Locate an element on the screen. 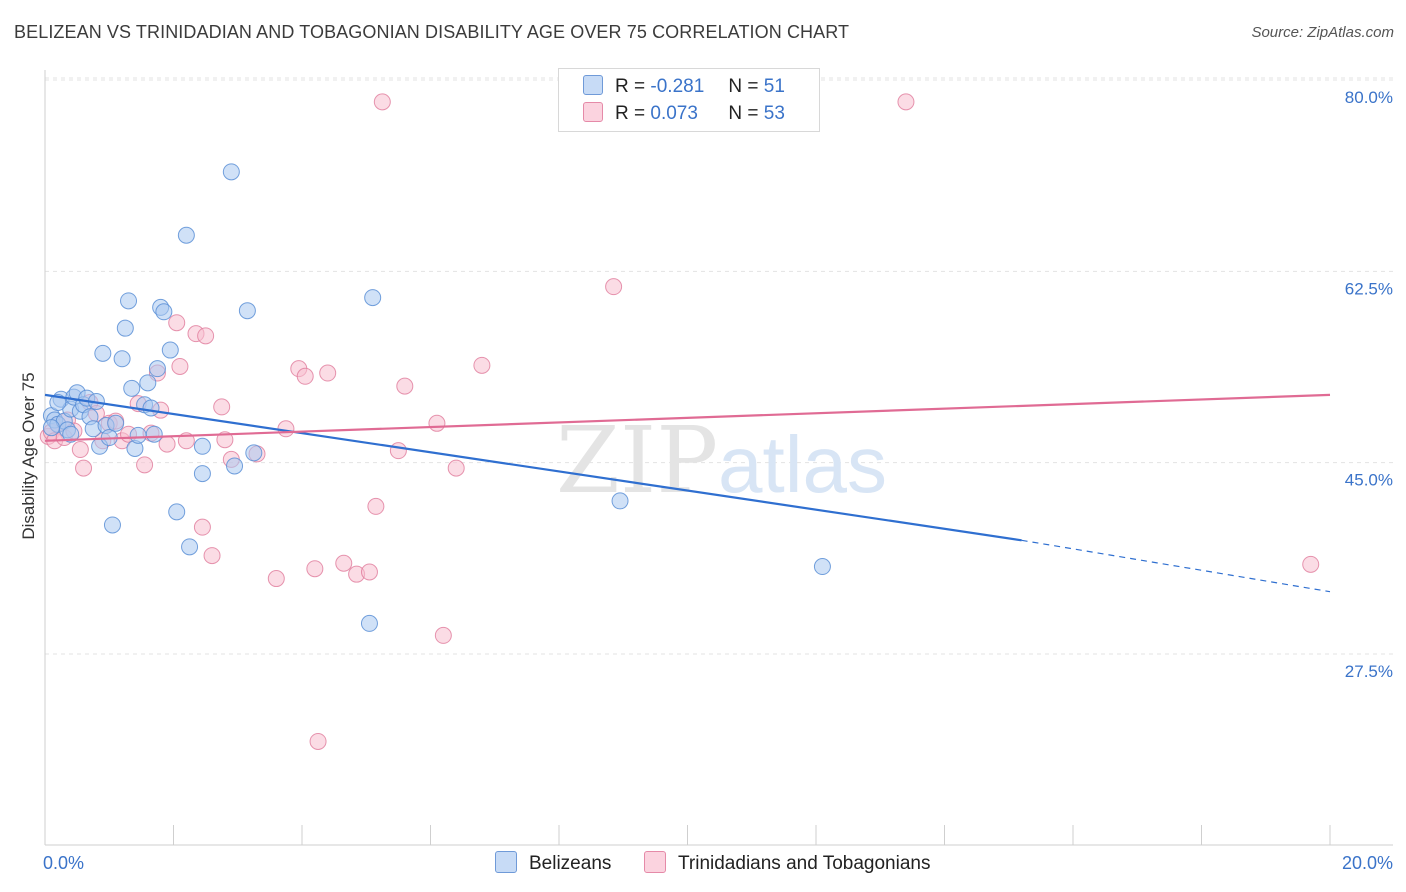 This screenshot has height=892, width=1406. legend-label-belizeans: Belizeans is located at coordinates (570, 863).